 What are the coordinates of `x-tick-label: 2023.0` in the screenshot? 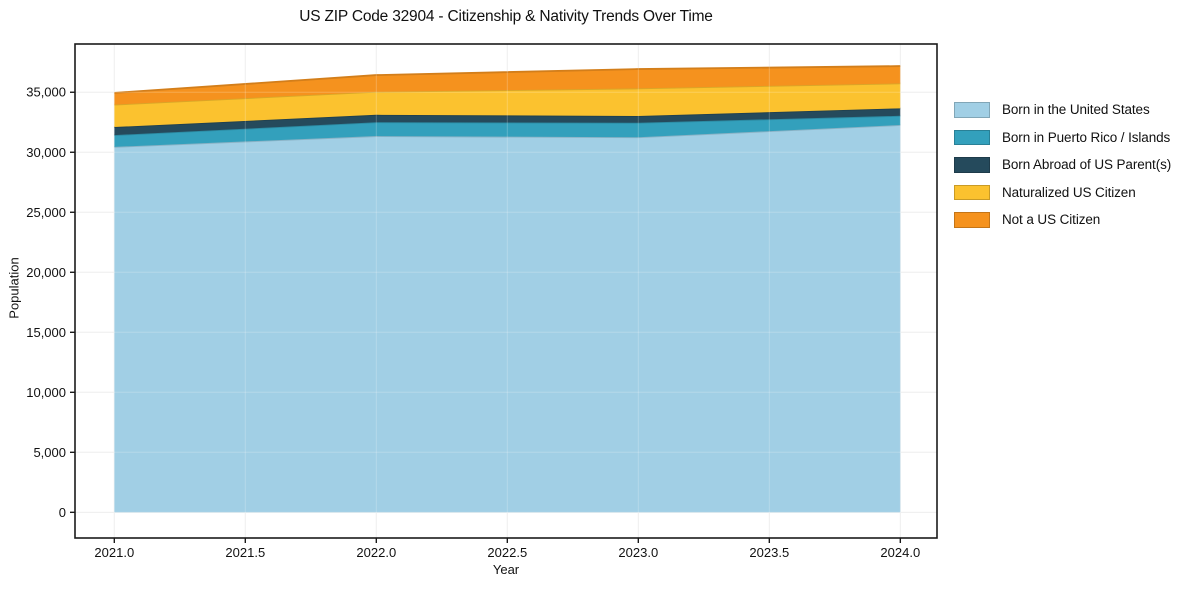 It's located at (638, 552).